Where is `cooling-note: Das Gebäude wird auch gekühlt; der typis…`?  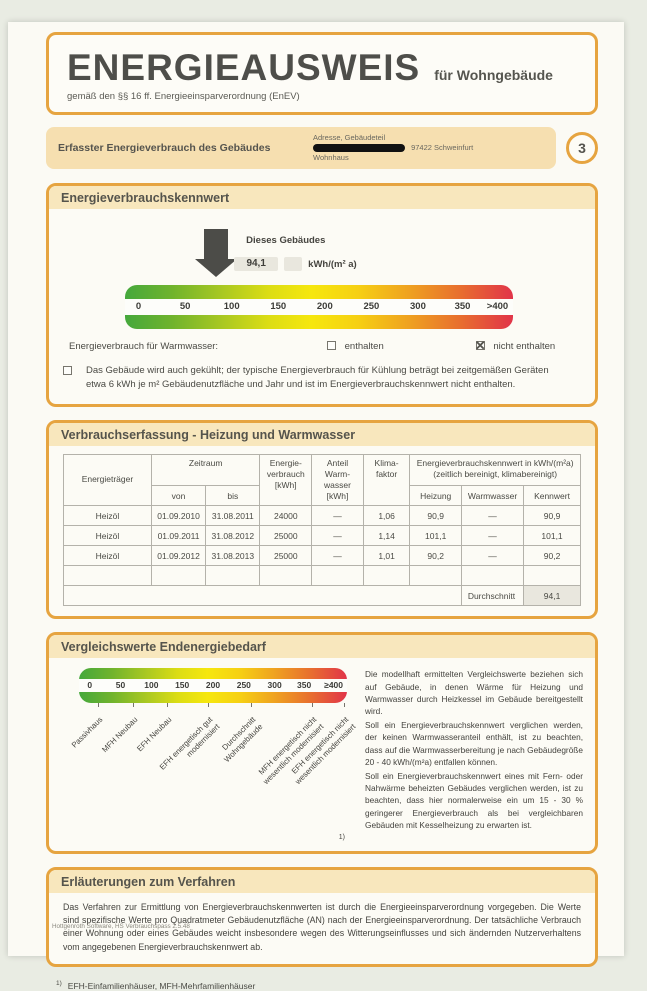
cooling-note: Das Gebäude wird auch gekühlt; der typis… is located at coordinates (317, 378).